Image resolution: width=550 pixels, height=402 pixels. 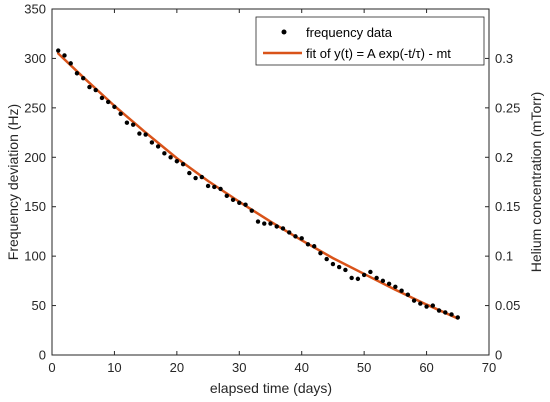 What do you see at coordinates (504, 157) in the screenshot?
I see `y2-tick-label: 0.2` at bounding box center [504, 157].